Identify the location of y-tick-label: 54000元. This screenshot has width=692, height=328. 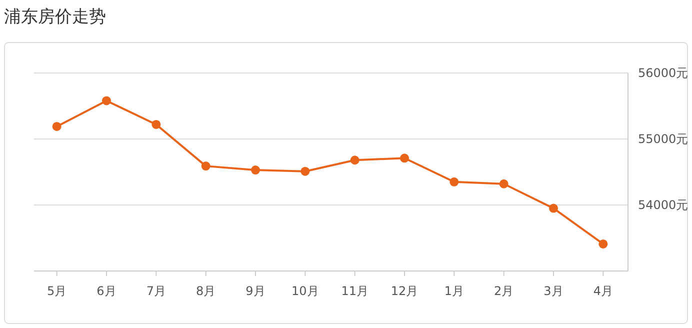
(663, 205).